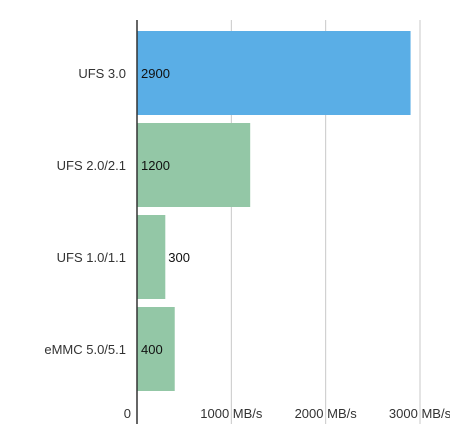 The height and width of the screenshot is (438, 450). I want to click on data-label: 1200, so click(155, 165).